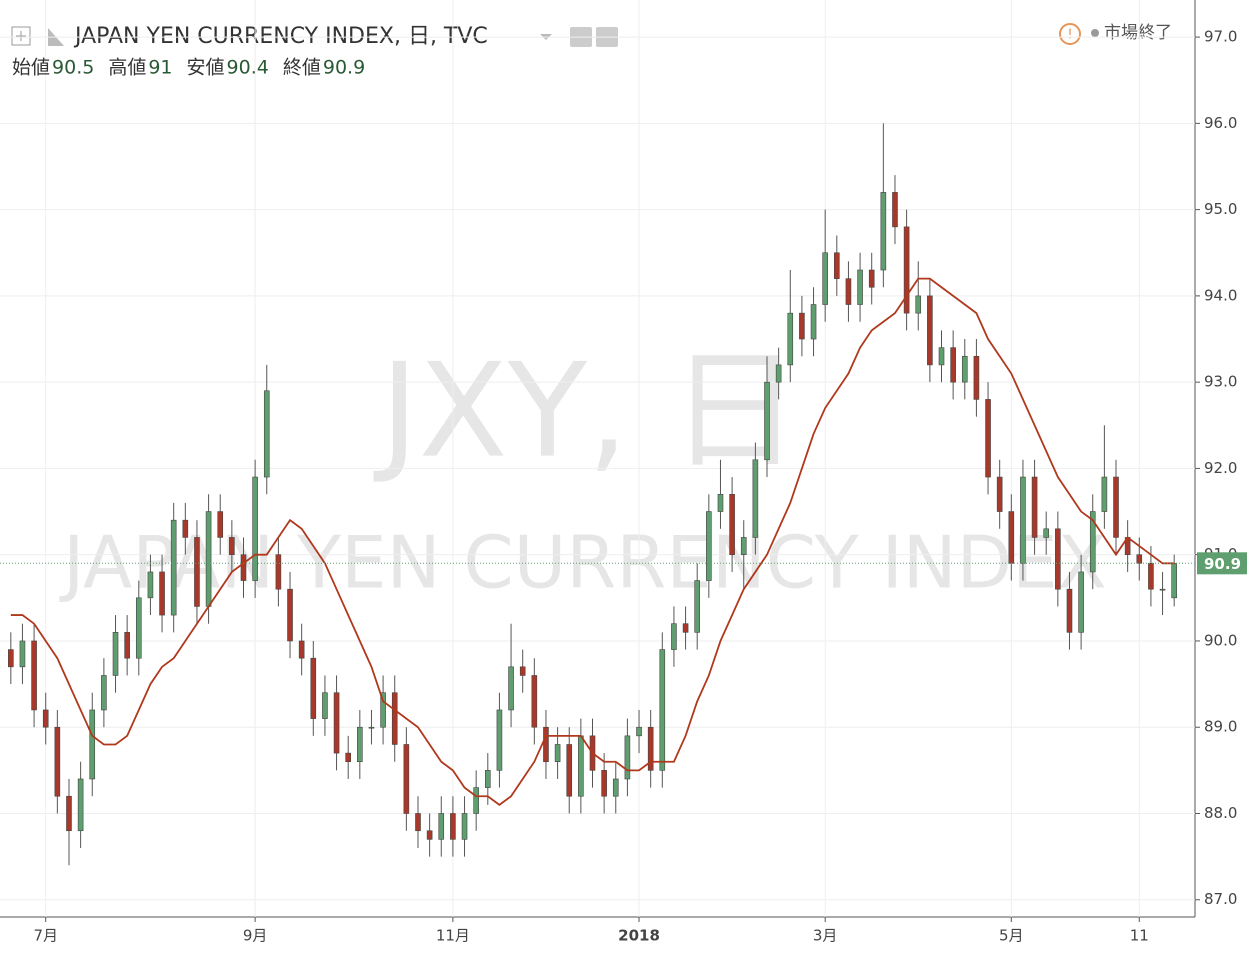 The height and width of the screenshot is (956, 1254). Describe the element at coordinates (639, 936) in the screenshot. I see `x-tick-label: 2018` at that location.